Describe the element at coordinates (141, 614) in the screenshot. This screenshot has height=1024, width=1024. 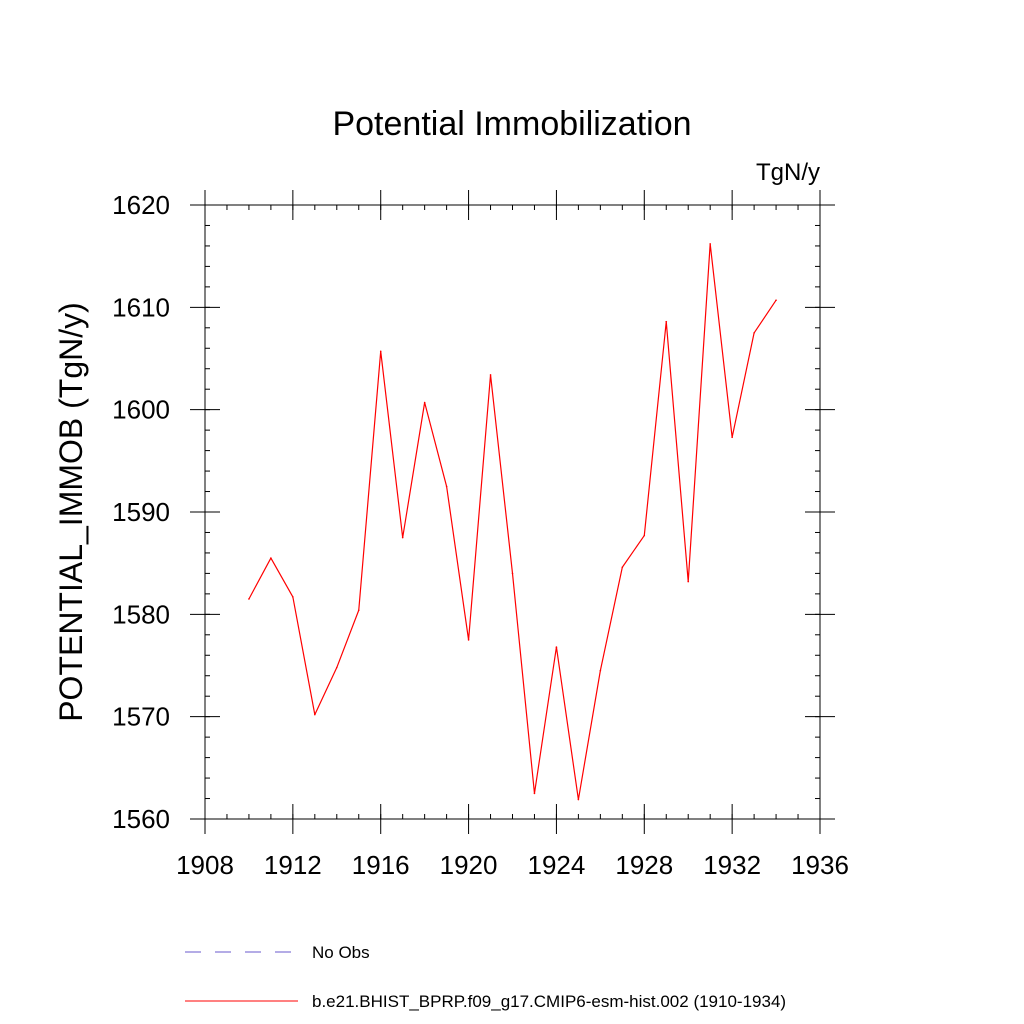
I see `y-tick-label: 1580` at that location.